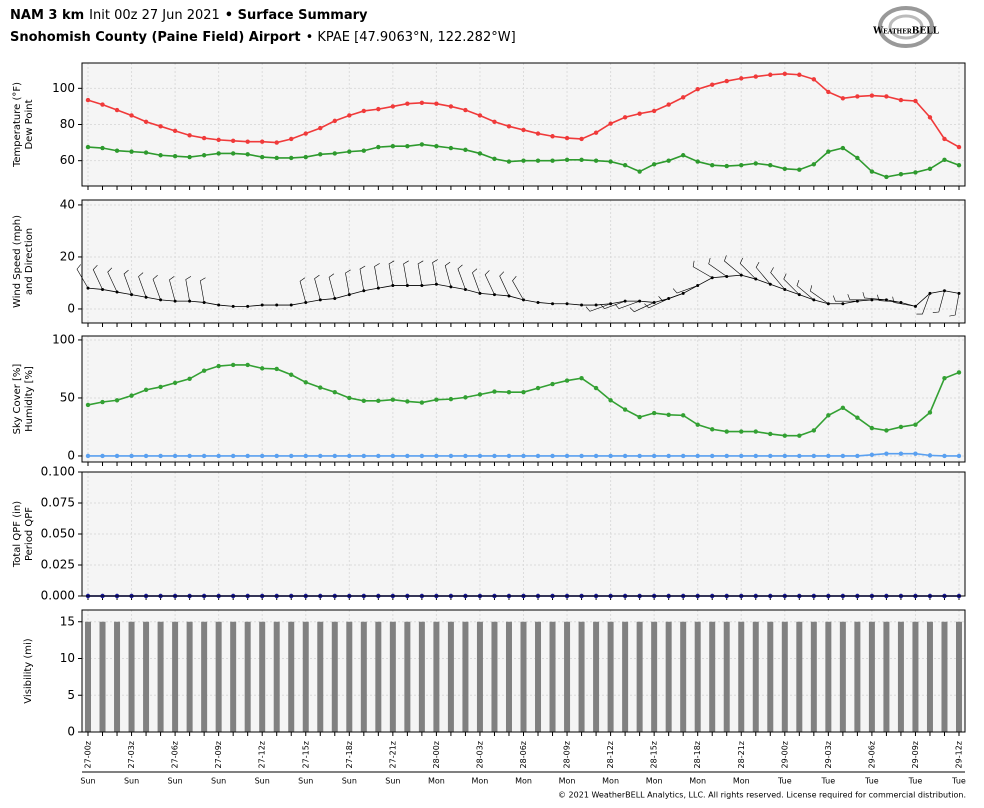 The image size is (984, 808). I want to click on product: • Surface Summary, so click(296, 15).